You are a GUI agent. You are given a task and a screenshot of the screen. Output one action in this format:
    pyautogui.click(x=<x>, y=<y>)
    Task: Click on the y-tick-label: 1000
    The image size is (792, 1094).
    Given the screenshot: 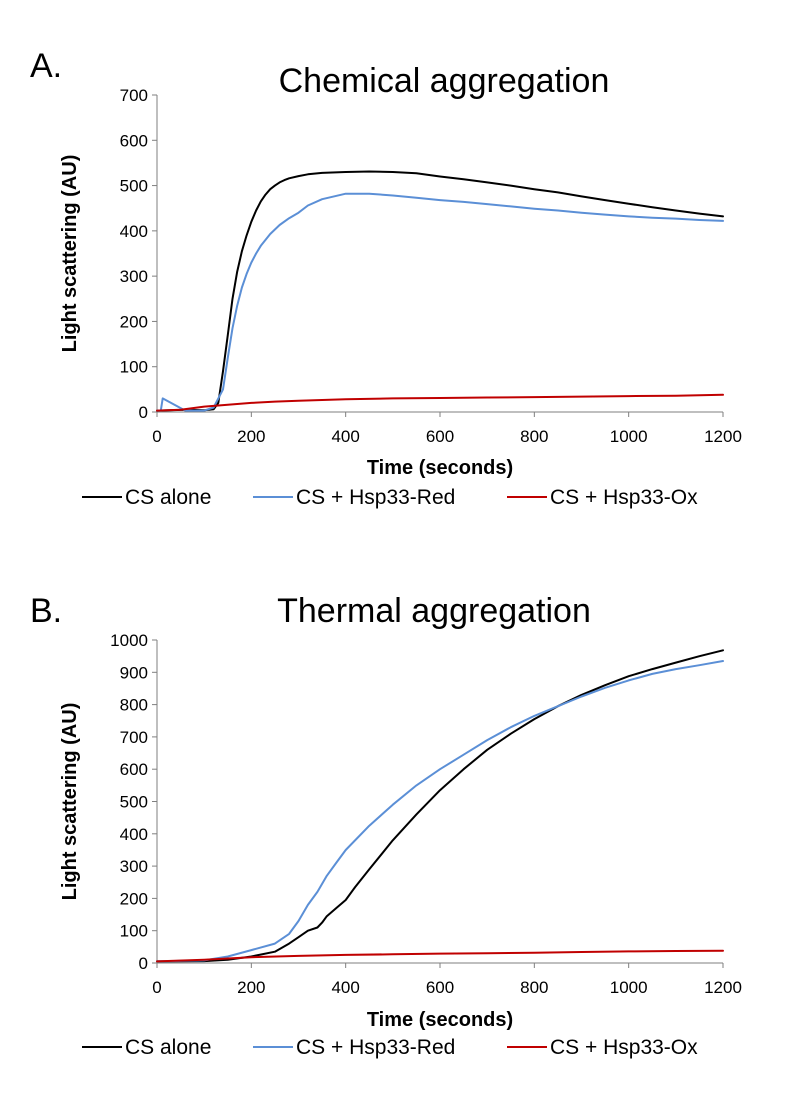 What is the action you would take?
    pyautogui.click(x=129, y=640)
    